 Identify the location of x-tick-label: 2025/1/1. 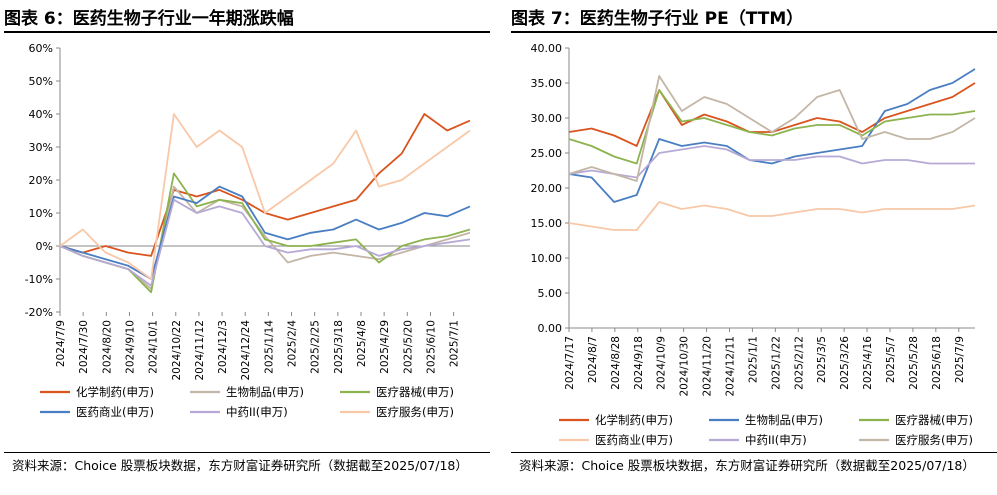
(753, 359).